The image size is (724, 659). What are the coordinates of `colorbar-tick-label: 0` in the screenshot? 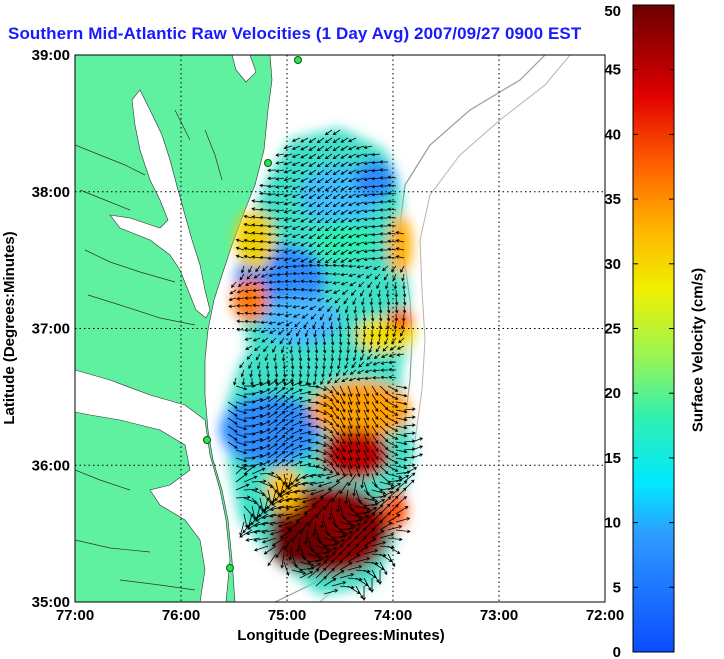 It's located at (617, 651).